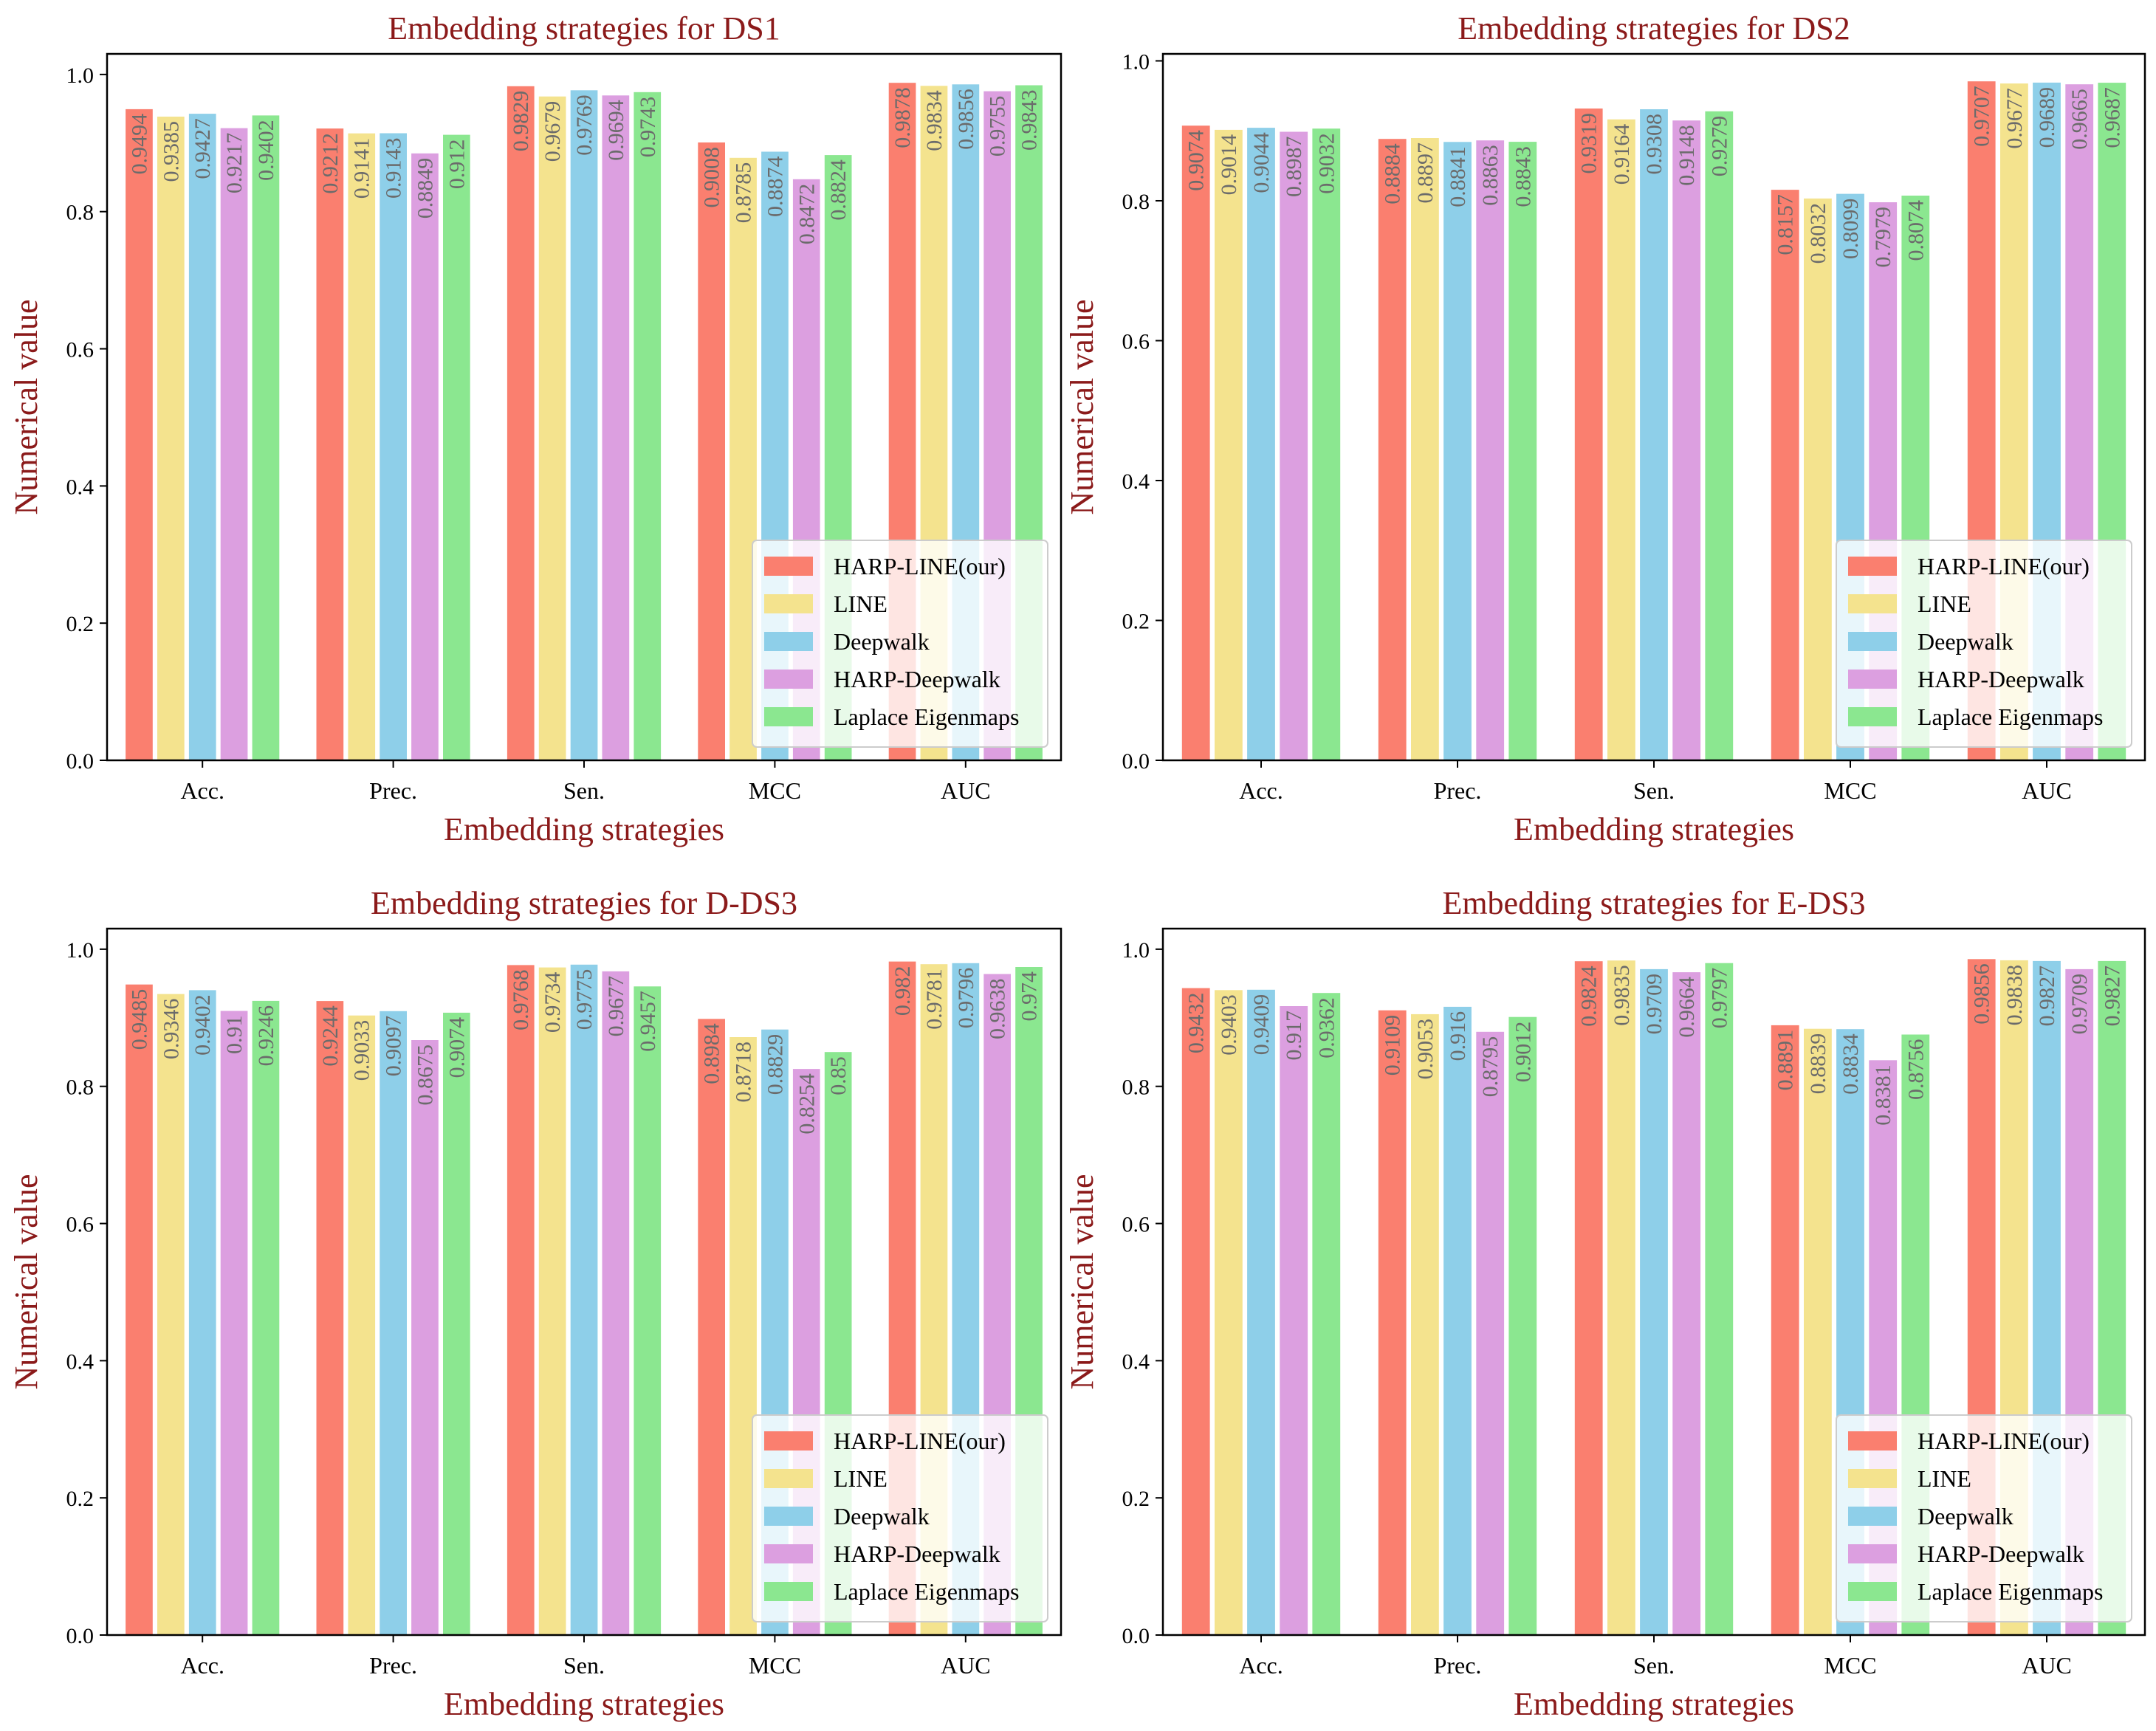  Describe the element at coordinates (1426, 1050) in the screenshot. I see `data-label: 0.9053` at that location.